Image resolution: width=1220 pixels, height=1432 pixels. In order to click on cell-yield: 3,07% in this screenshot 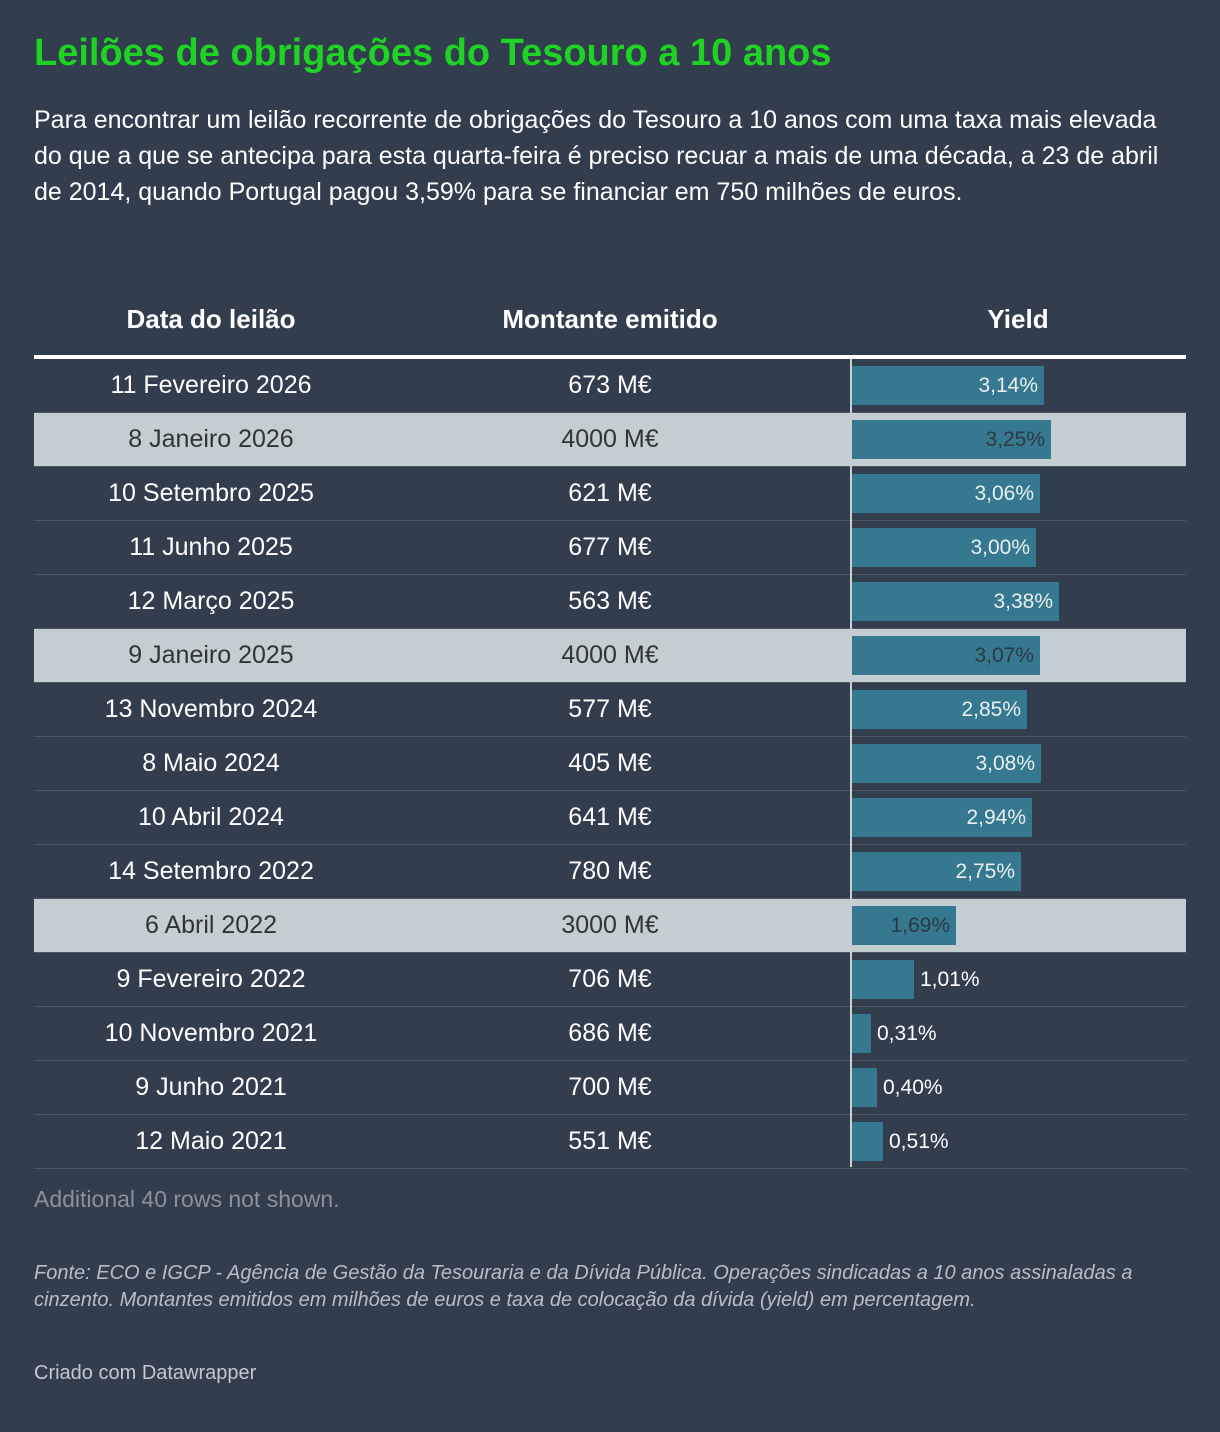, I will do `click(1018, 655)`.